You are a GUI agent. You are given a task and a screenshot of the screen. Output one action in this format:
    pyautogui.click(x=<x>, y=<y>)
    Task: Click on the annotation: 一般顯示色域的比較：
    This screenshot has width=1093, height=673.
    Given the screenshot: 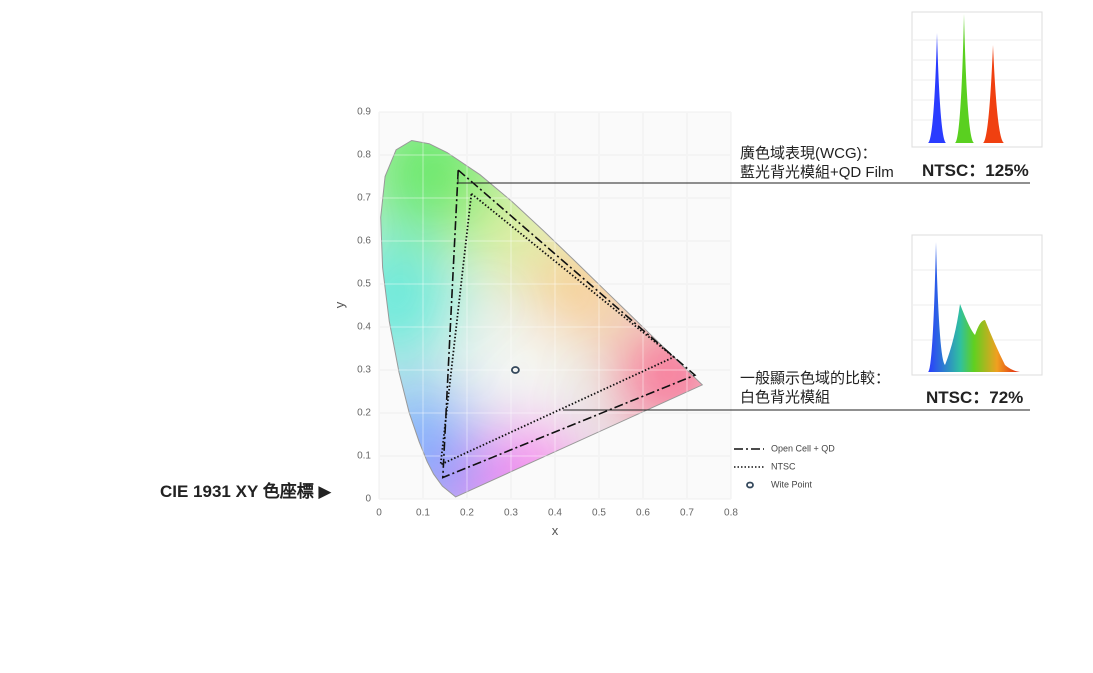 What is the action you would take?
    pyautogui.click(x=815, y=378)
    